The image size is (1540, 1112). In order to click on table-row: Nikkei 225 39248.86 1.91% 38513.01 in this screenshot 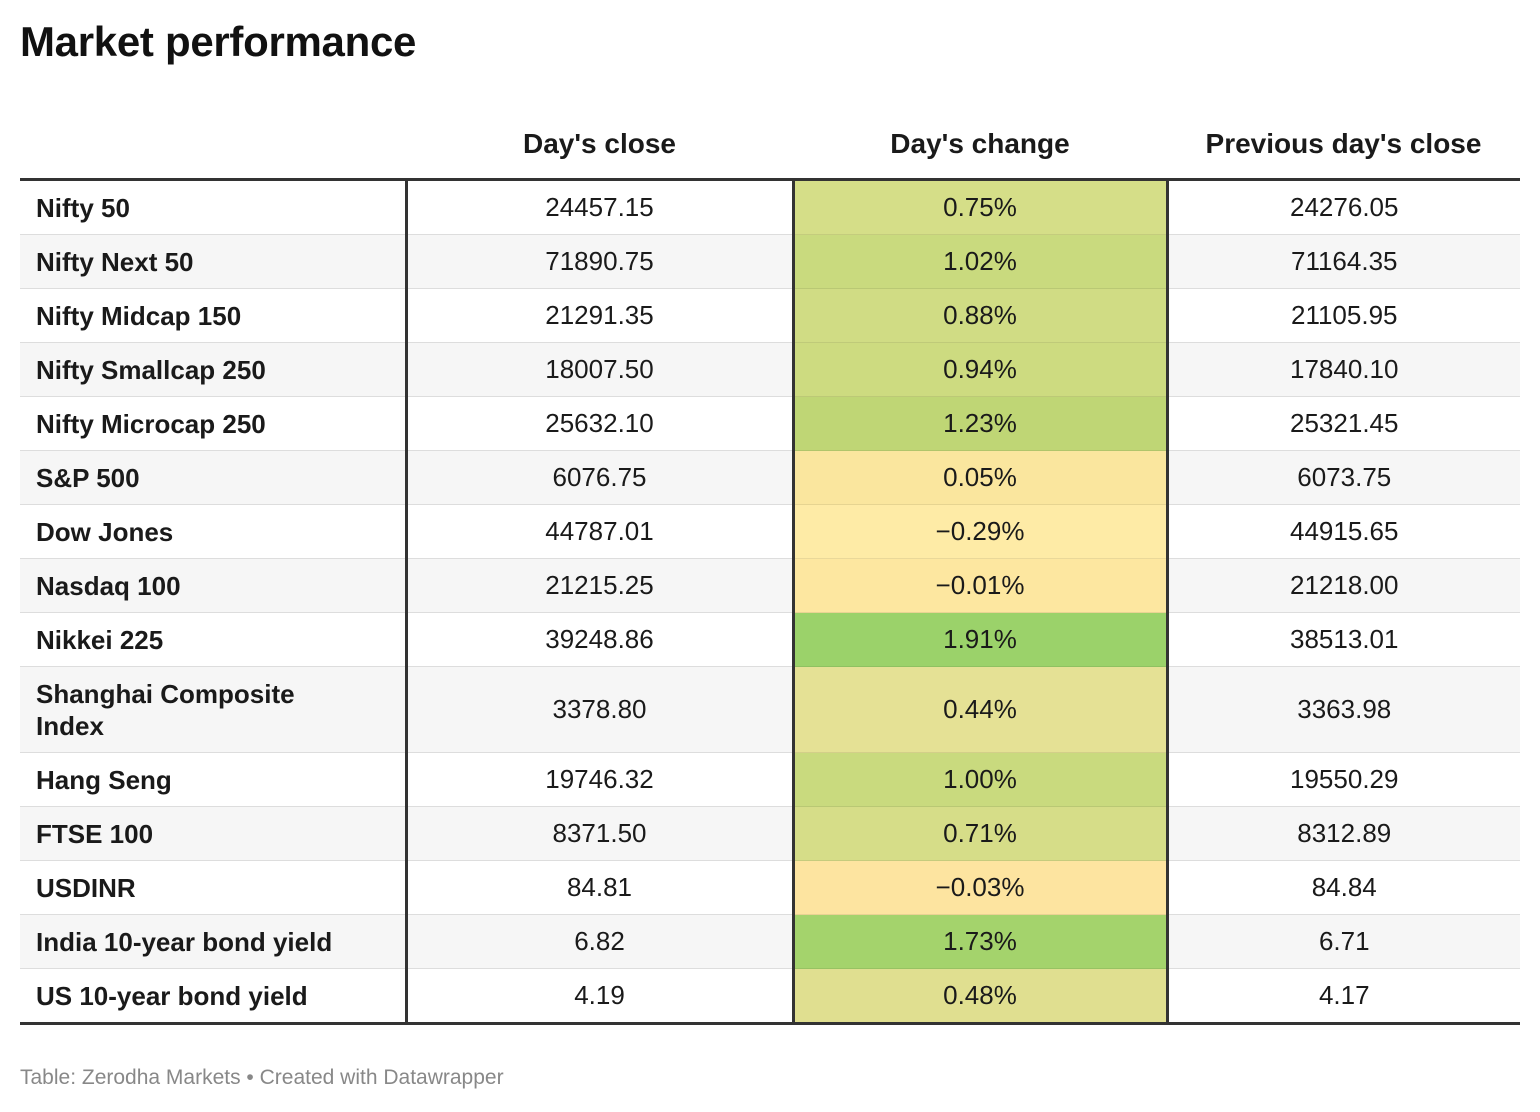, I will do `click(770, 639)`.